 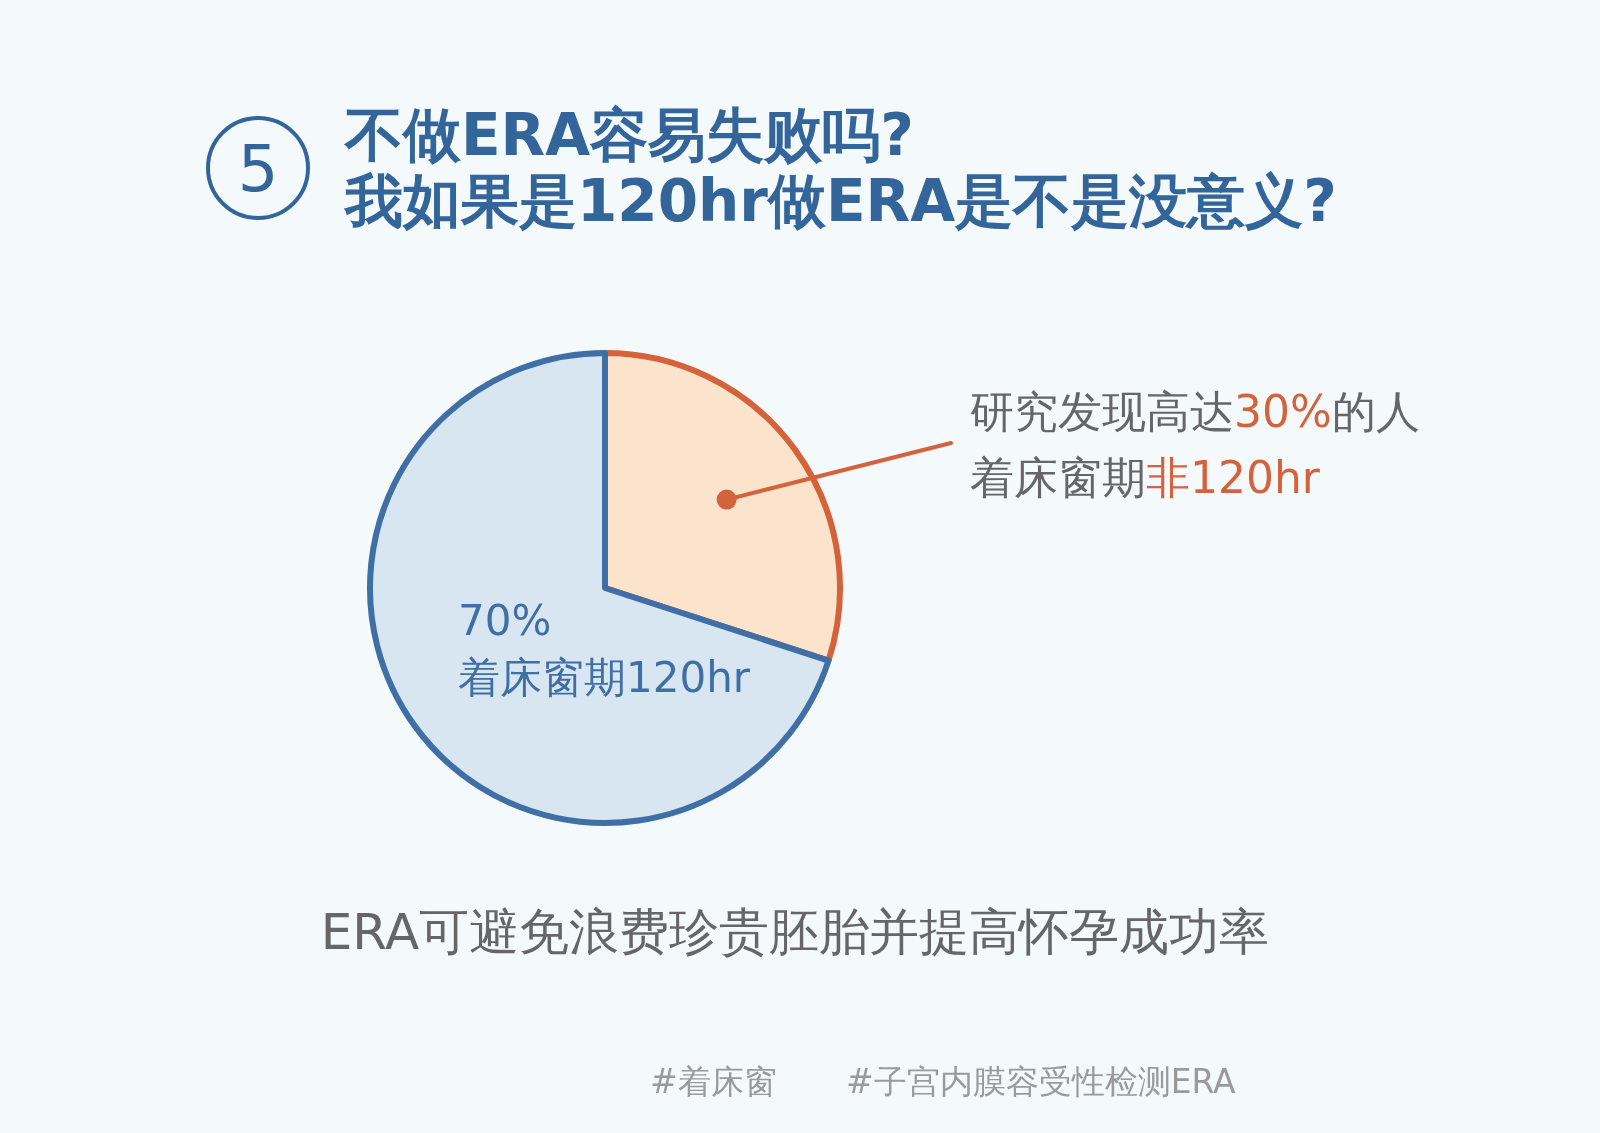 I want to click on data-label: 研究发现高达30%的人, so click(x=1195, y=411).